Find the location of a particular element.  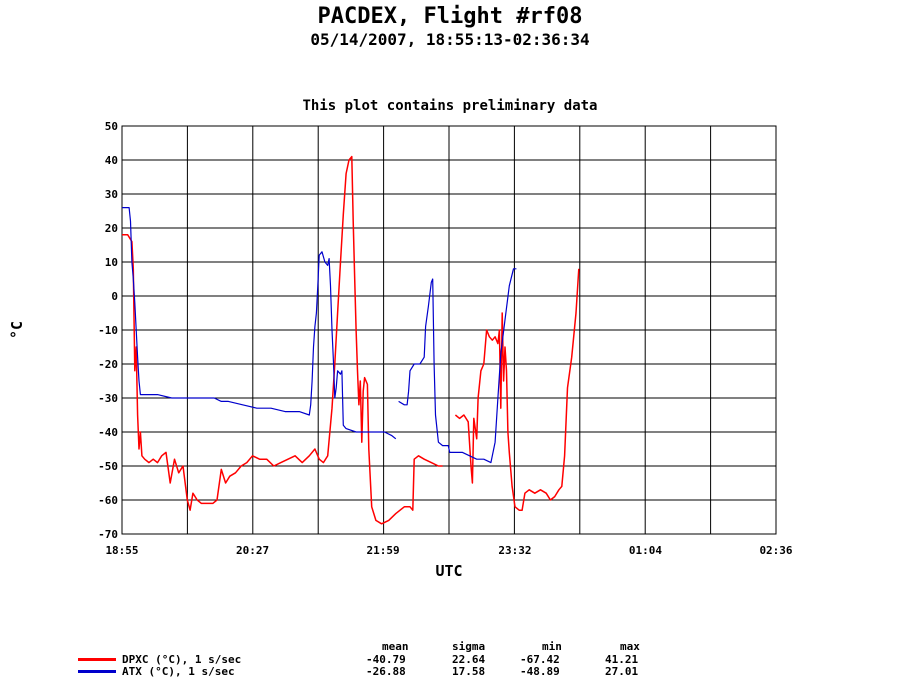

x-tick-label: 21:59 is located at coordinates (382, 550).